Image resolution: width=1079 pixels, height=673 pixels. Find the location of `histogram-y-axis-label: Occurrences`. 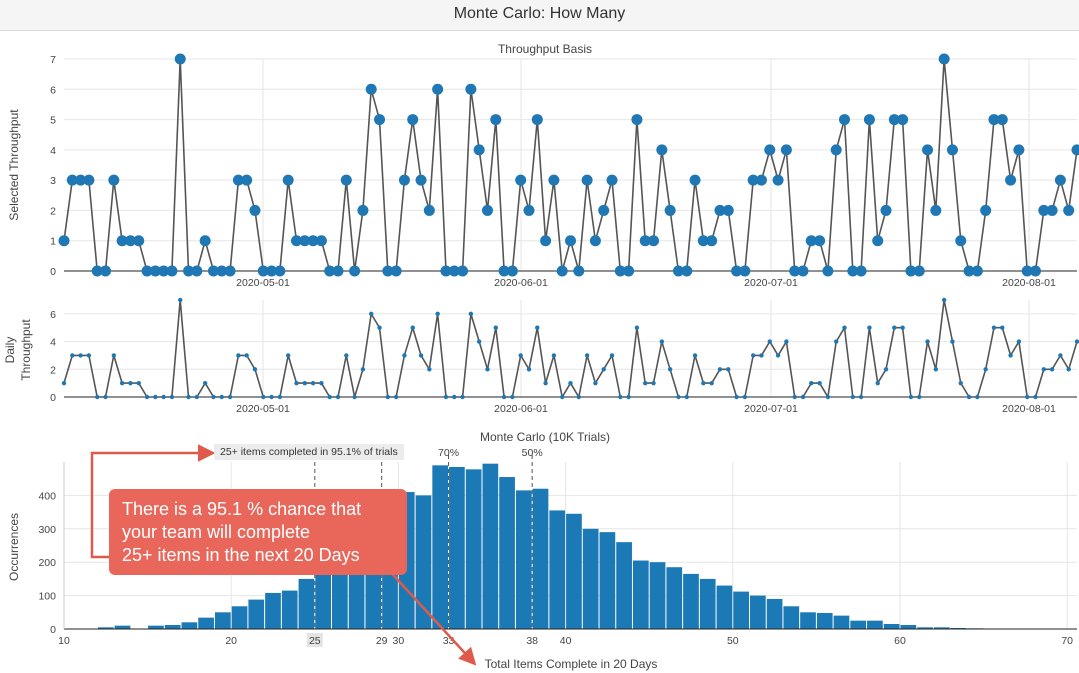

histogram-y-axis-label: Occurrences is located at coordinates (14, 547).